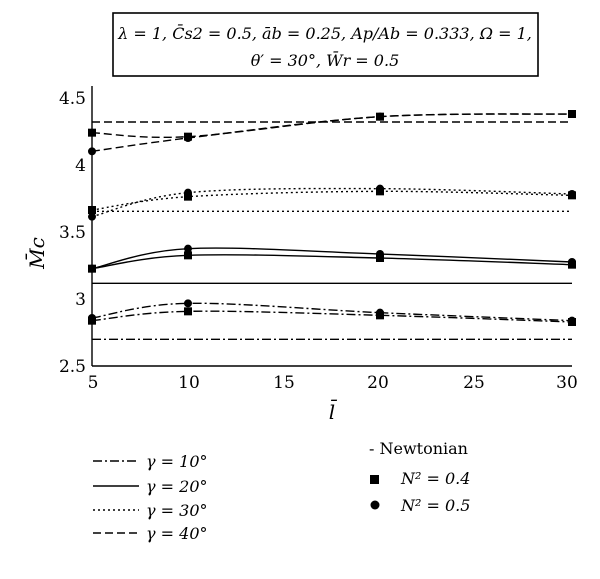 The height and width of the screenshot is (579, 600). Describe the element at coordinates (325, 59) in the screenshot. I see `parameter-line-2: θ′ = 30°, W̄r = 0.5` at that location.